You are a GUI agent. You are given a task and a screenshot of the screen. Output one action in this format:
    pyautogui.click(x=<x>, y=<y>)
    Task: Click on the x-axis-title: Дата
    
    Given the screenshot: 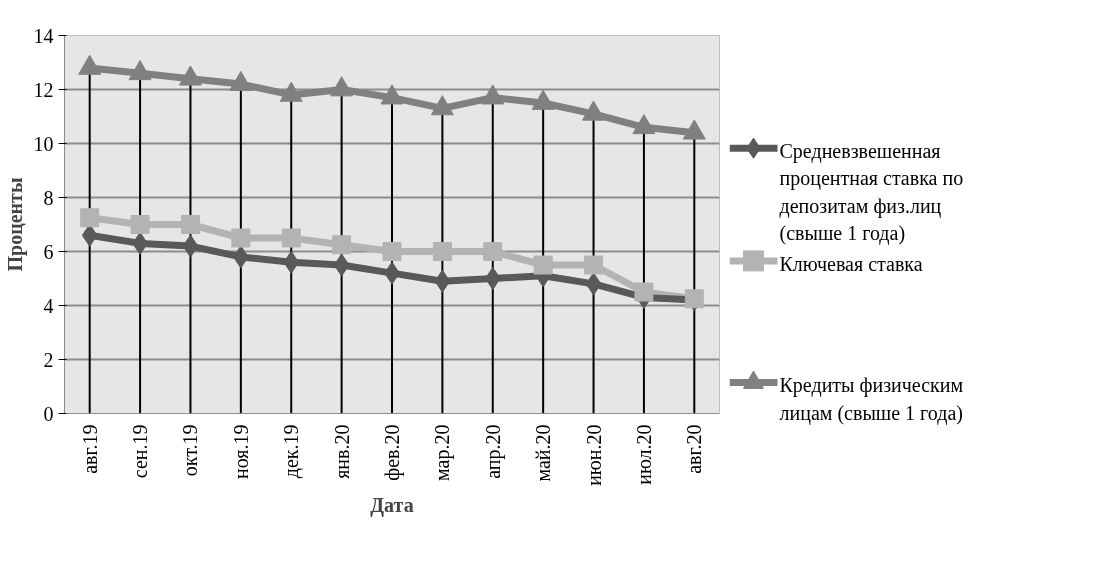 What is the action you would take?
    pyautogui.click(x=392, y=505)
    